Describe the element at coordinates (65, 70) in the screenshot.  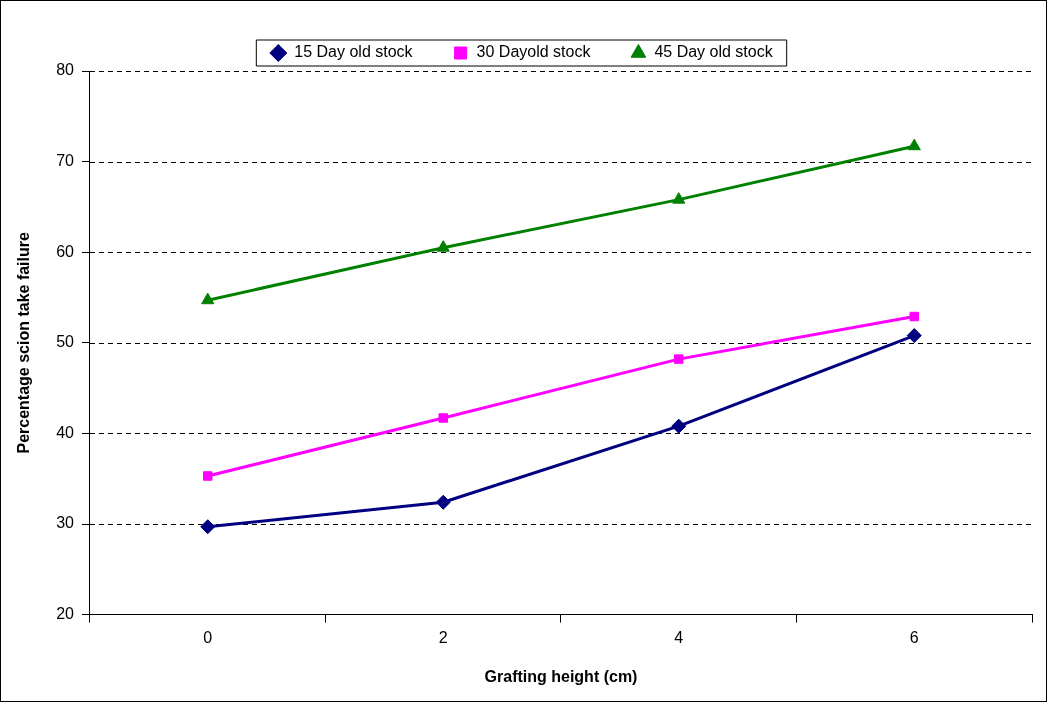
I see `y-tick-label: 80` at that location.